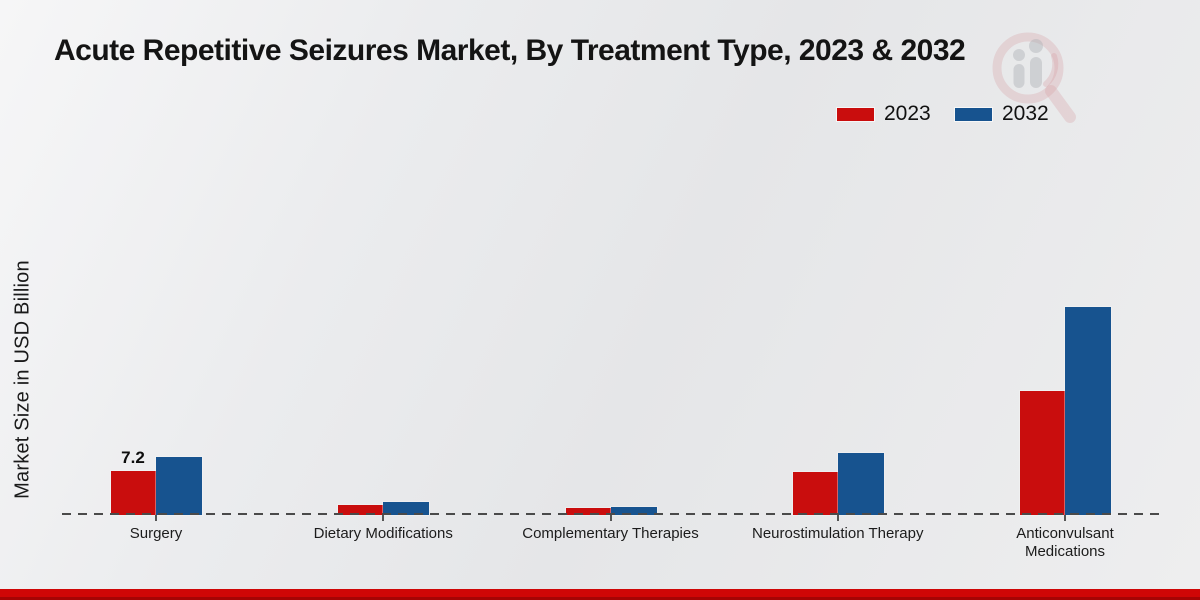 This screenshot has height=600, width=1200. What do you see at coordinates (383, 533) in the screenshot?
I see `category-label-dietary-modifications: Dietary Modifications` at bounding box center [383, 533].